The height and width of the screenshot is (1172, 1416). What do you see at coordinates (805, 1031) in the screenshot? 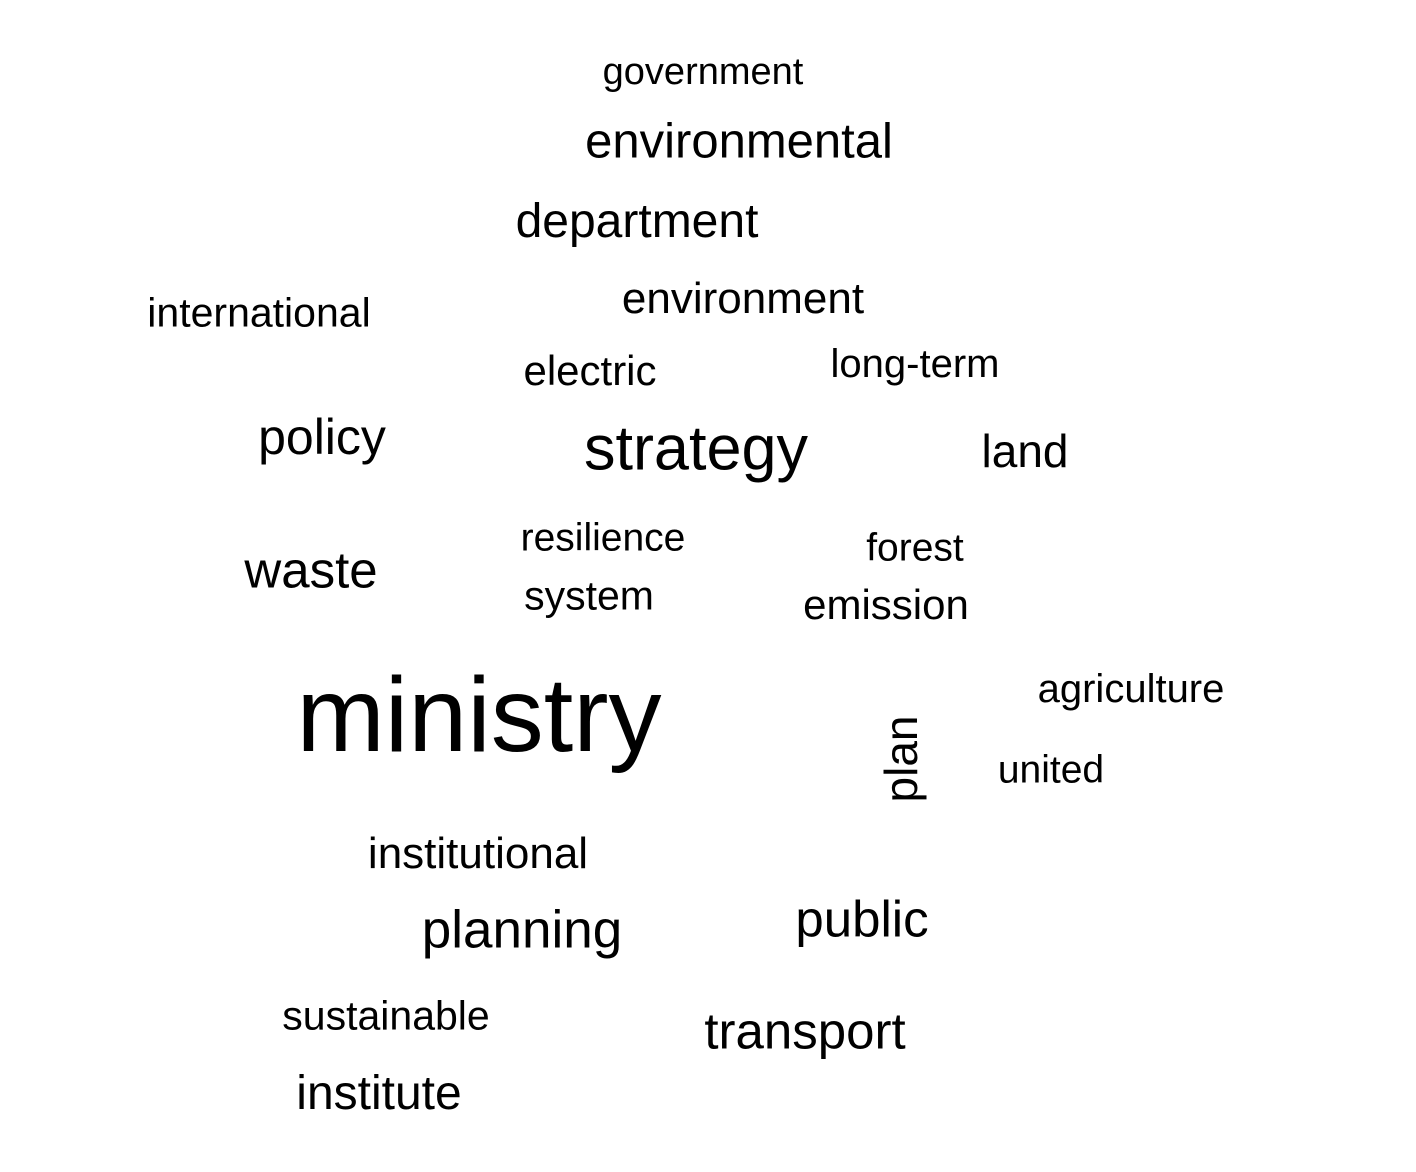
I see `word-transport: transport` at bounding box center [805, 1031].